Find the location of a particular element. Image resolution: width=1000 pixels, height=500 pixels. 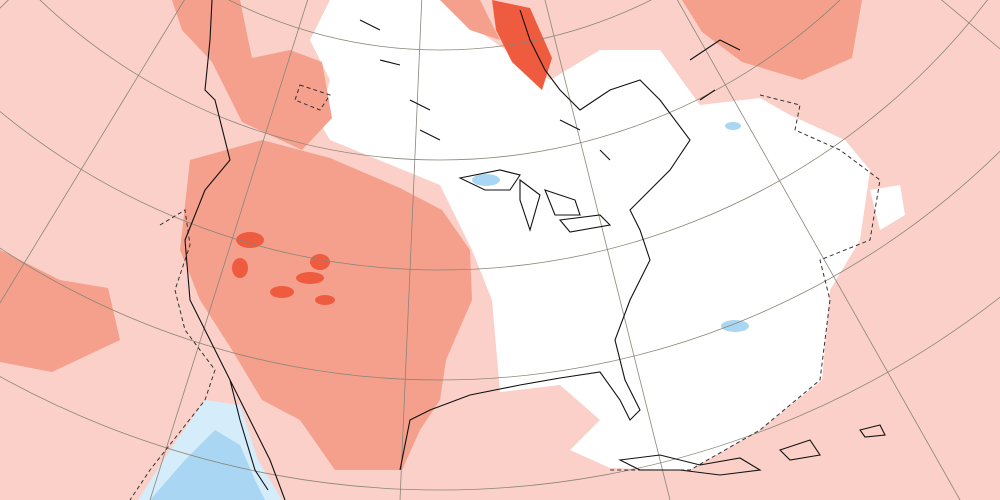

cool-region is located at coordinates (207, 465).